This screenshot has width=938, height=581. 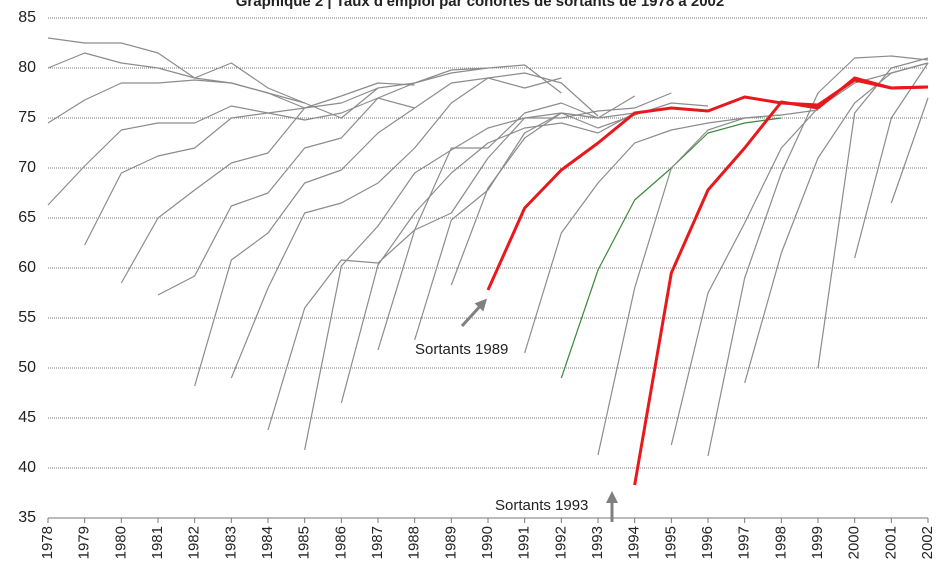 What do you see at coordinates (27, 417) in the screenshot?
I see `y-tick-label: 45` at bounding box center [27, 417].